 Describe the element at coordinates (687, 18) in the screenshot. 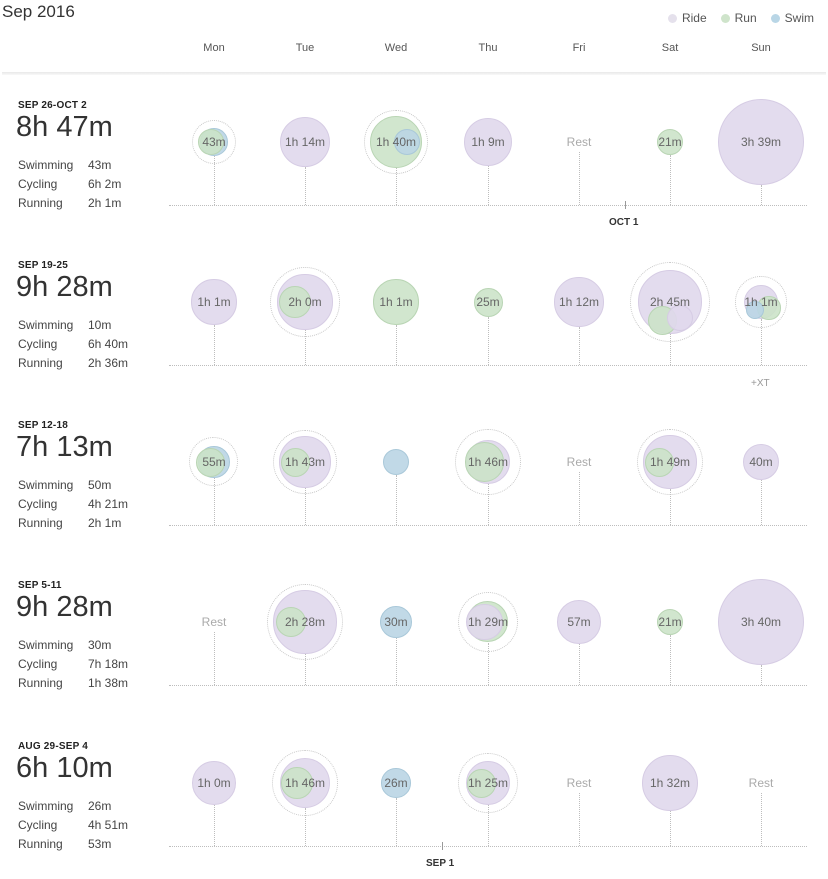

I see `legend-item-ride: Ride` at that location.